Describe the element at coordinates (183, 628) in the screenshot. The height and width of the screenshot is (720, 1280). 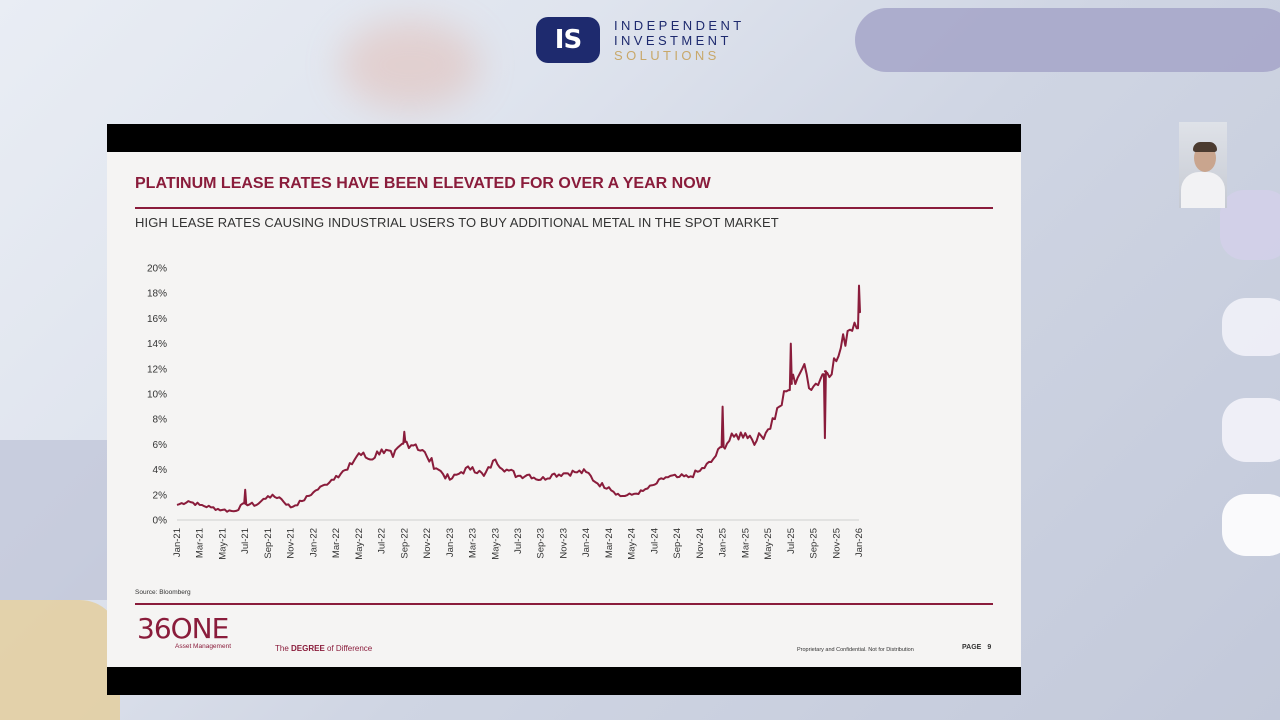
I see `brand-name: 36ONE` at that location.